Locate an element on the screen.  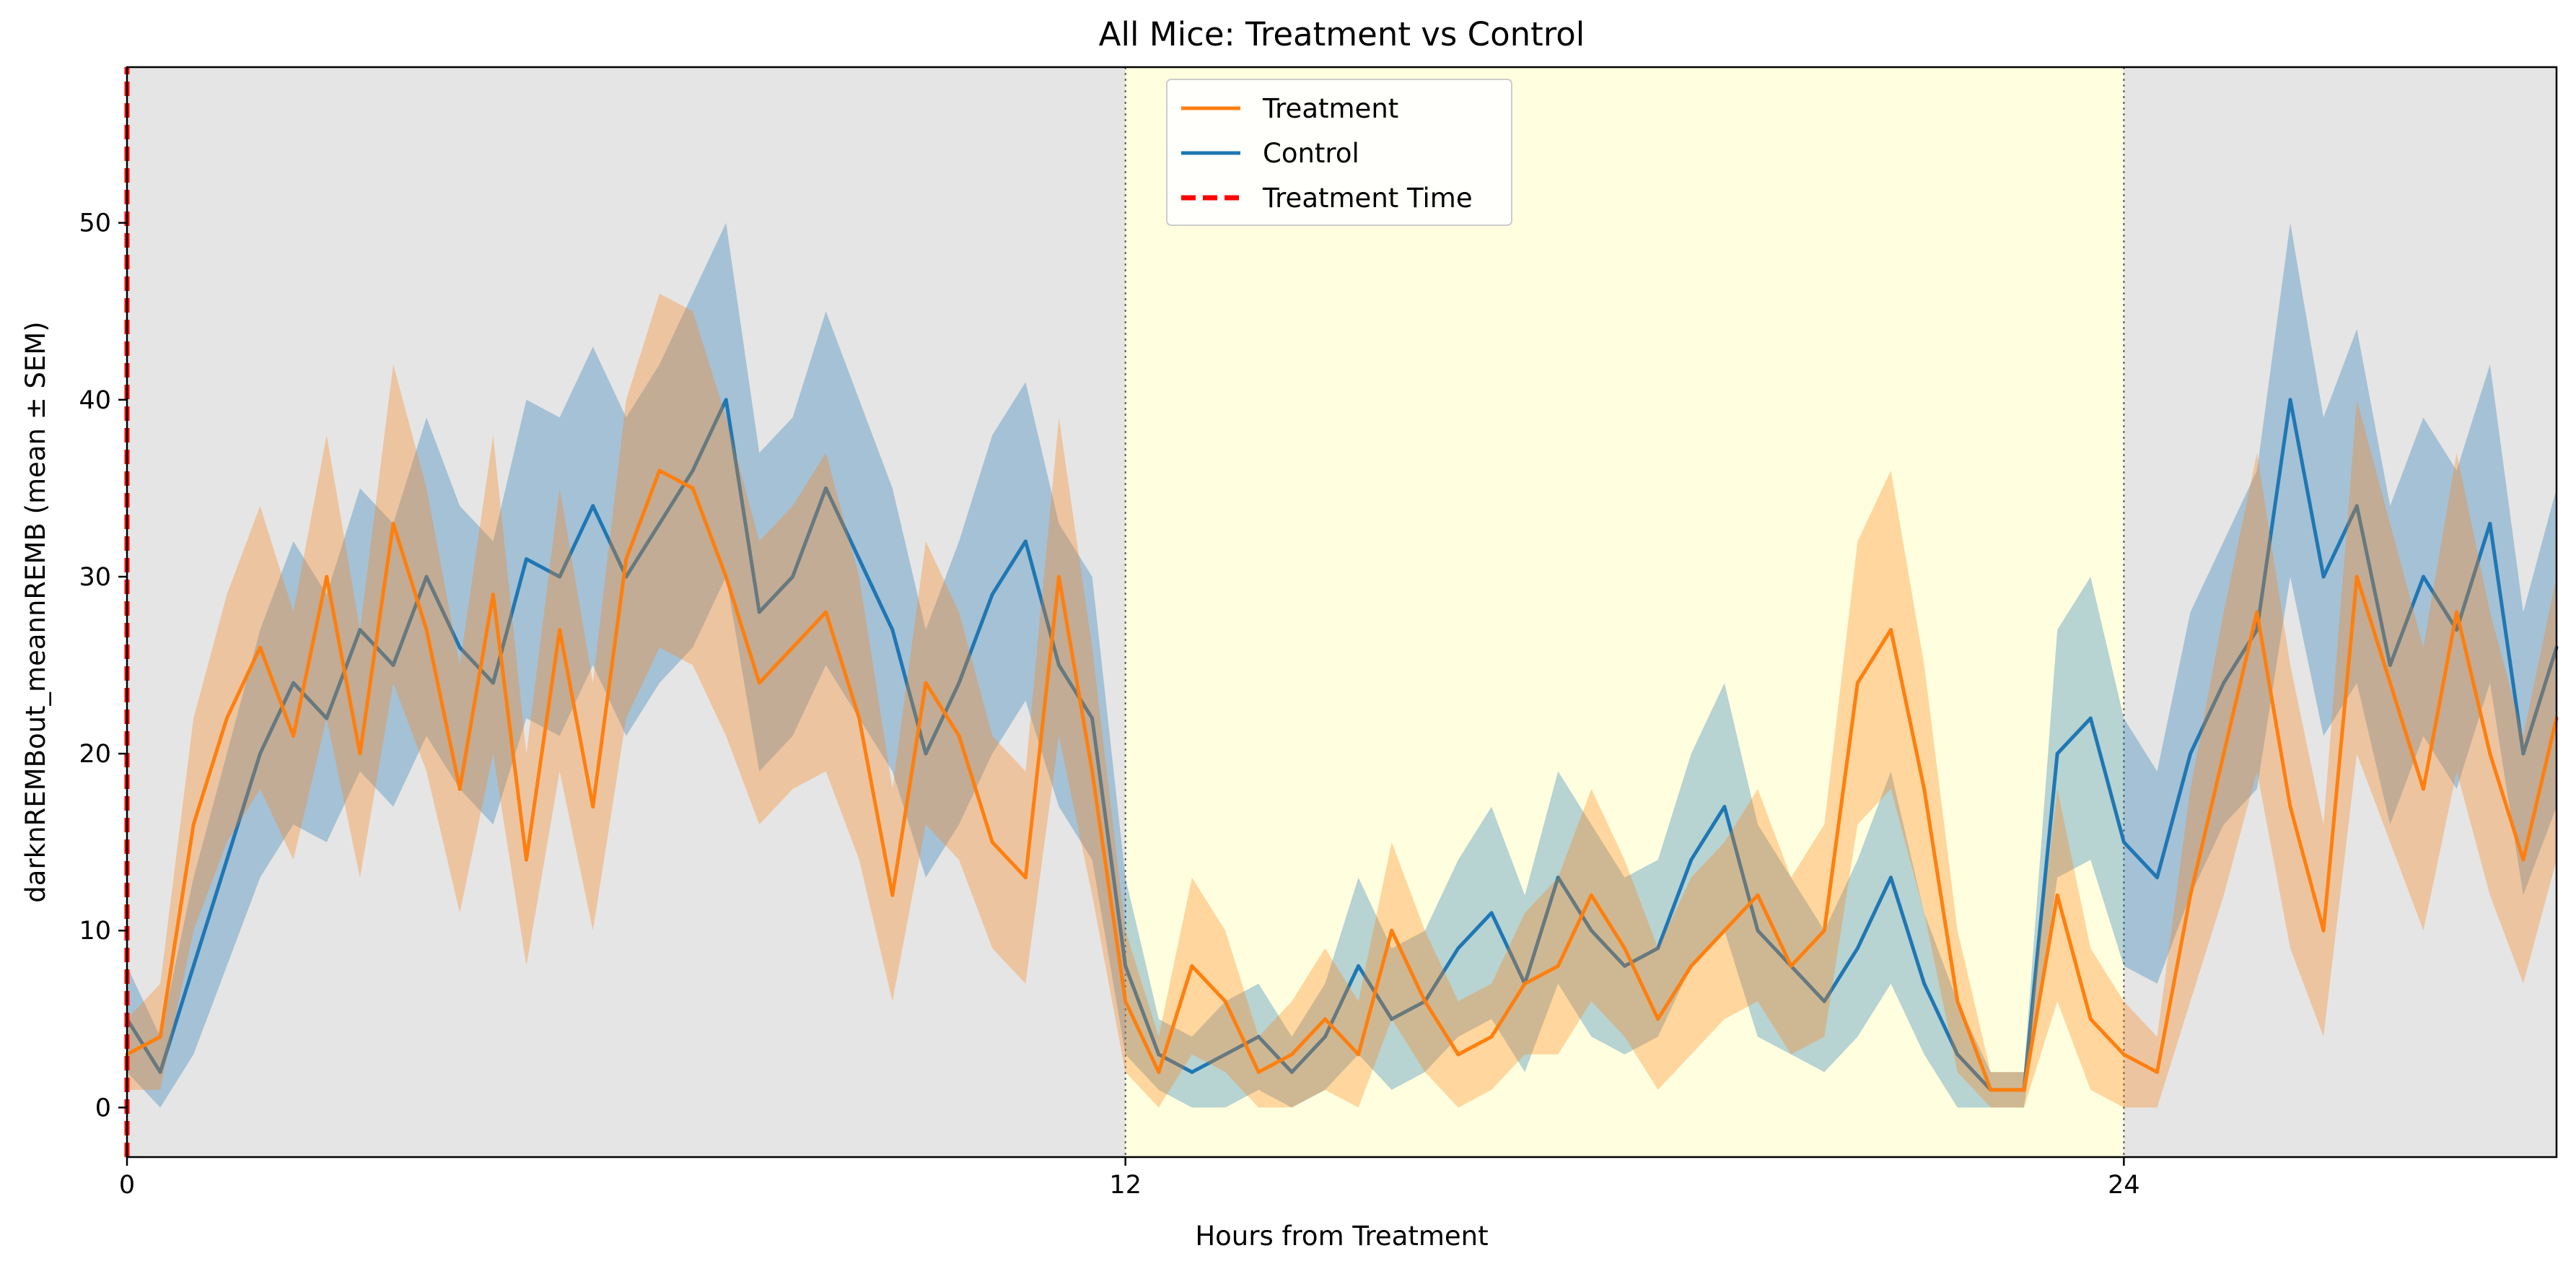
y-tick-label: 20 is located at coordinates (95, 755).